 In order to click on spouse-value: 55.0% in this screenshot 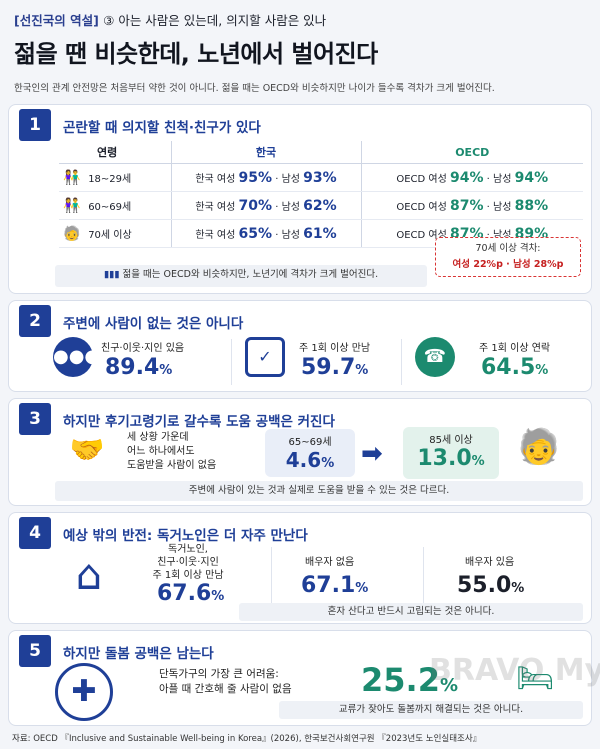, I will do `click(491, 585)`.